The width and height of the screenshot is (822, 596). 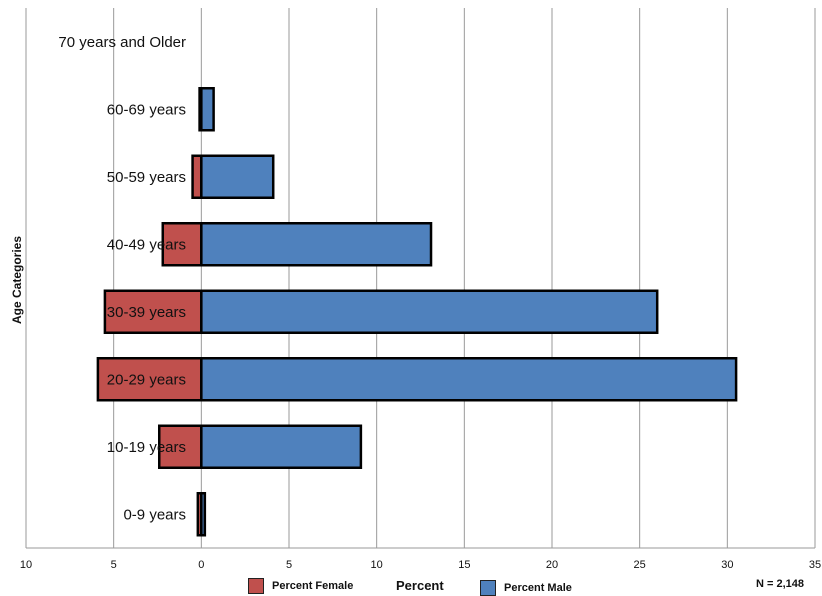 What do you see at coordinates (313, 586) in the screenshot?
I see `legend-label-female: Percent Female` at bounding box center [313, 586].